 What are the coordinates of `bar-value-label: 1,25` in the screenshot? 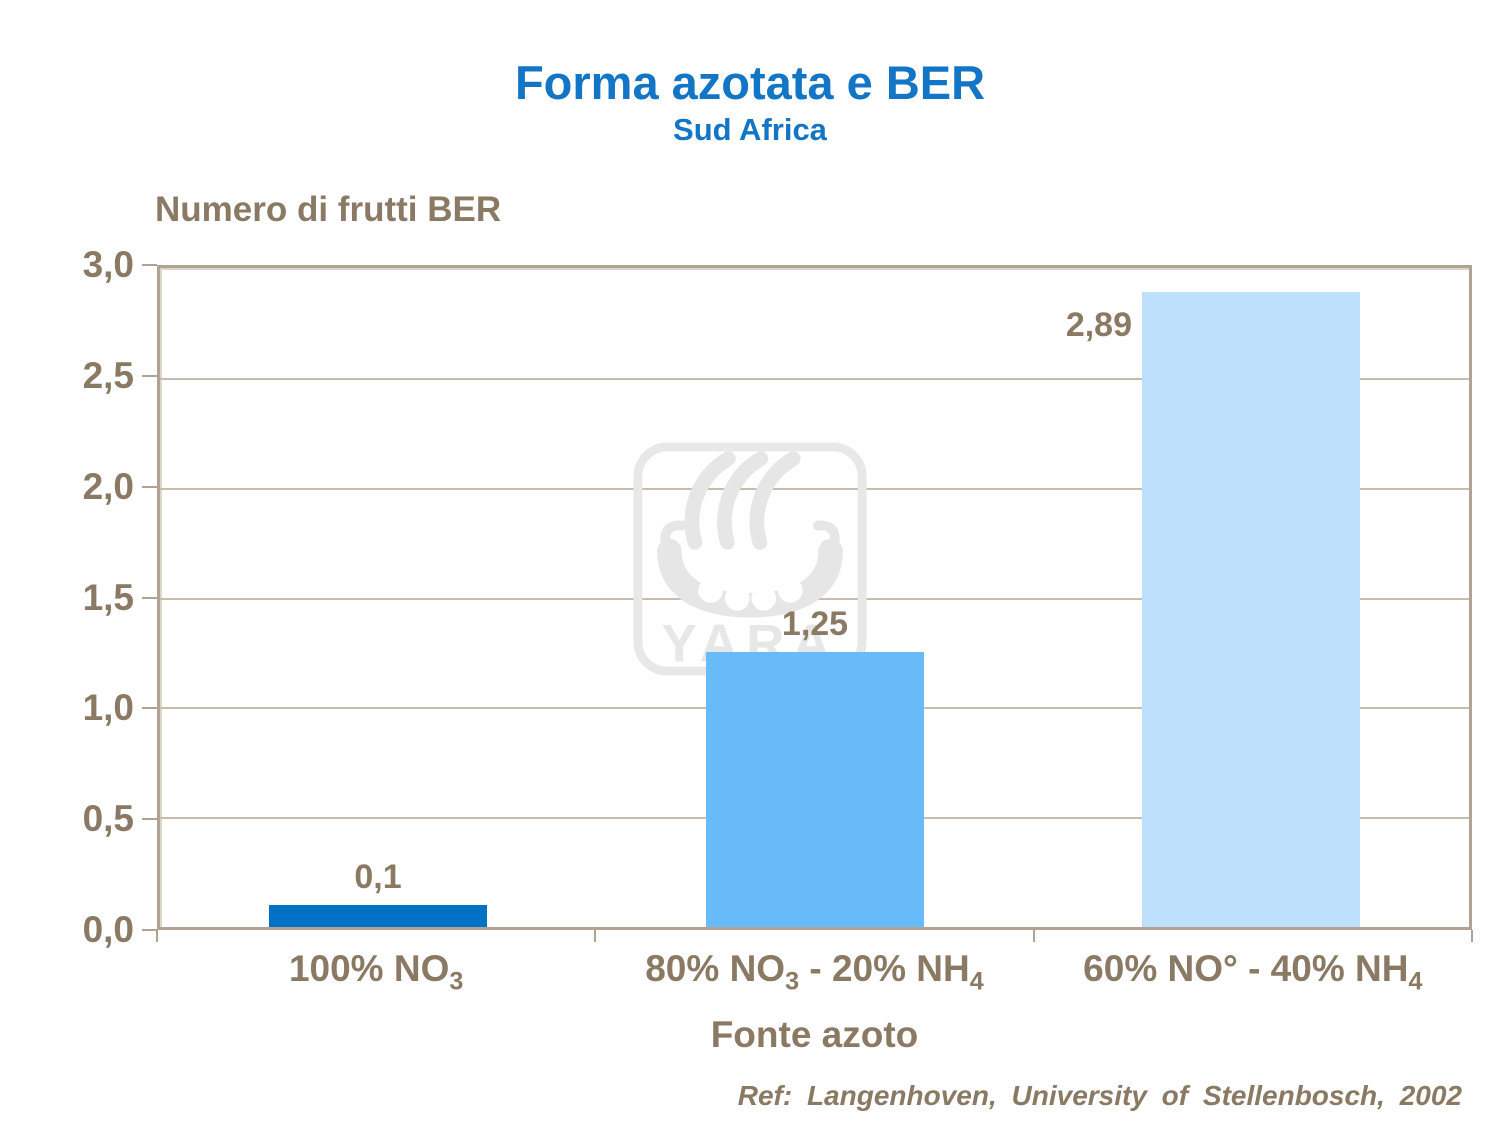 It's located at (815, 624).